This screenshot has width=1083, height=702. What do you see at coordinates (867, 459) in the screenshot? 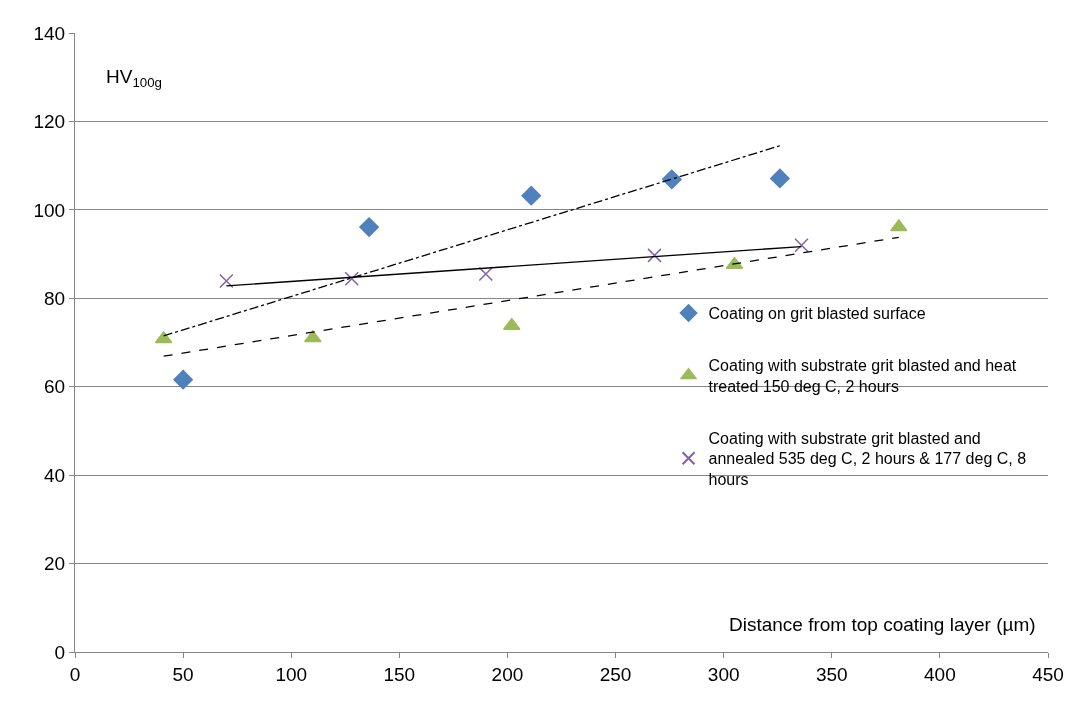
I see `legend-label: Coating with substrate grit blasted and annealed 535 deg C, 2 hours & 177 deg C, 8 hours` at bounding box center [867, 459].